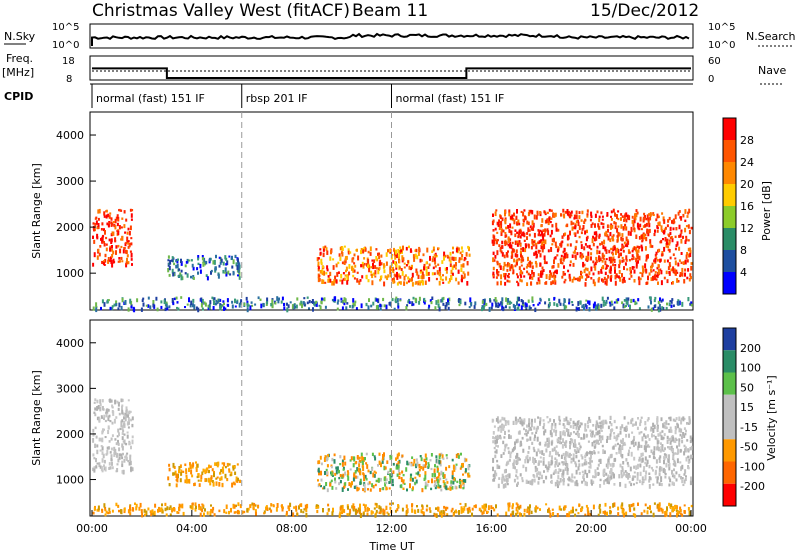 The width and height of the screenshot is (800, 558). What do you see at coordinates (743, 272) in the screenshot?
I see `colorbar-tick-label: 4` at bounding box center [743, 272].